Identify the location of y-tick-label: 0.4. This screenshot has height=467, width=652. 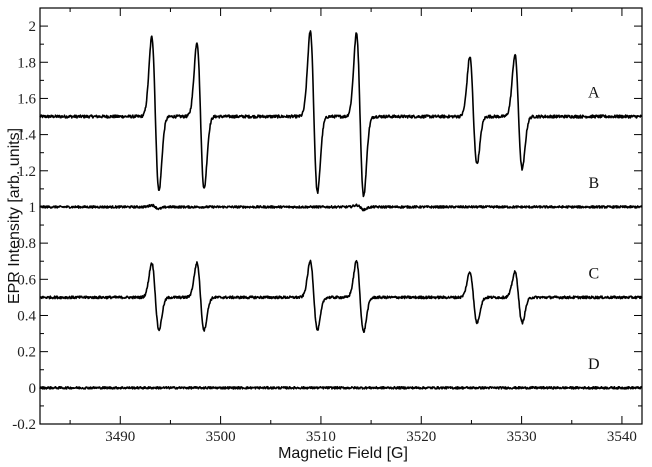
(26, 316).